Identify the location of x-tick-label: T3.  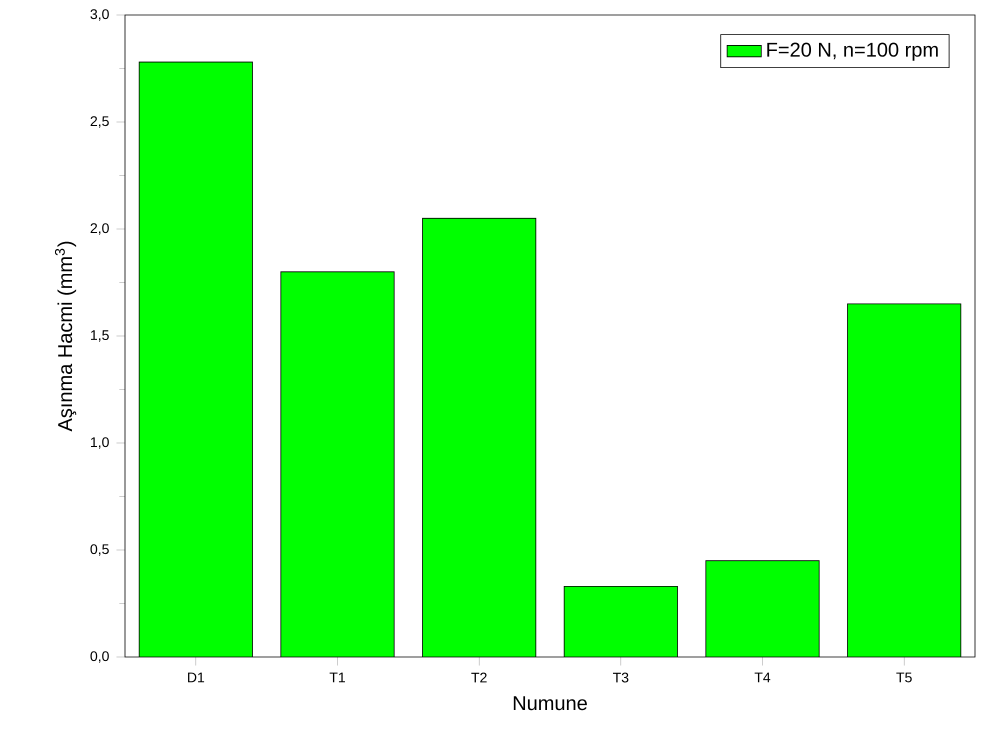
(620, 677).